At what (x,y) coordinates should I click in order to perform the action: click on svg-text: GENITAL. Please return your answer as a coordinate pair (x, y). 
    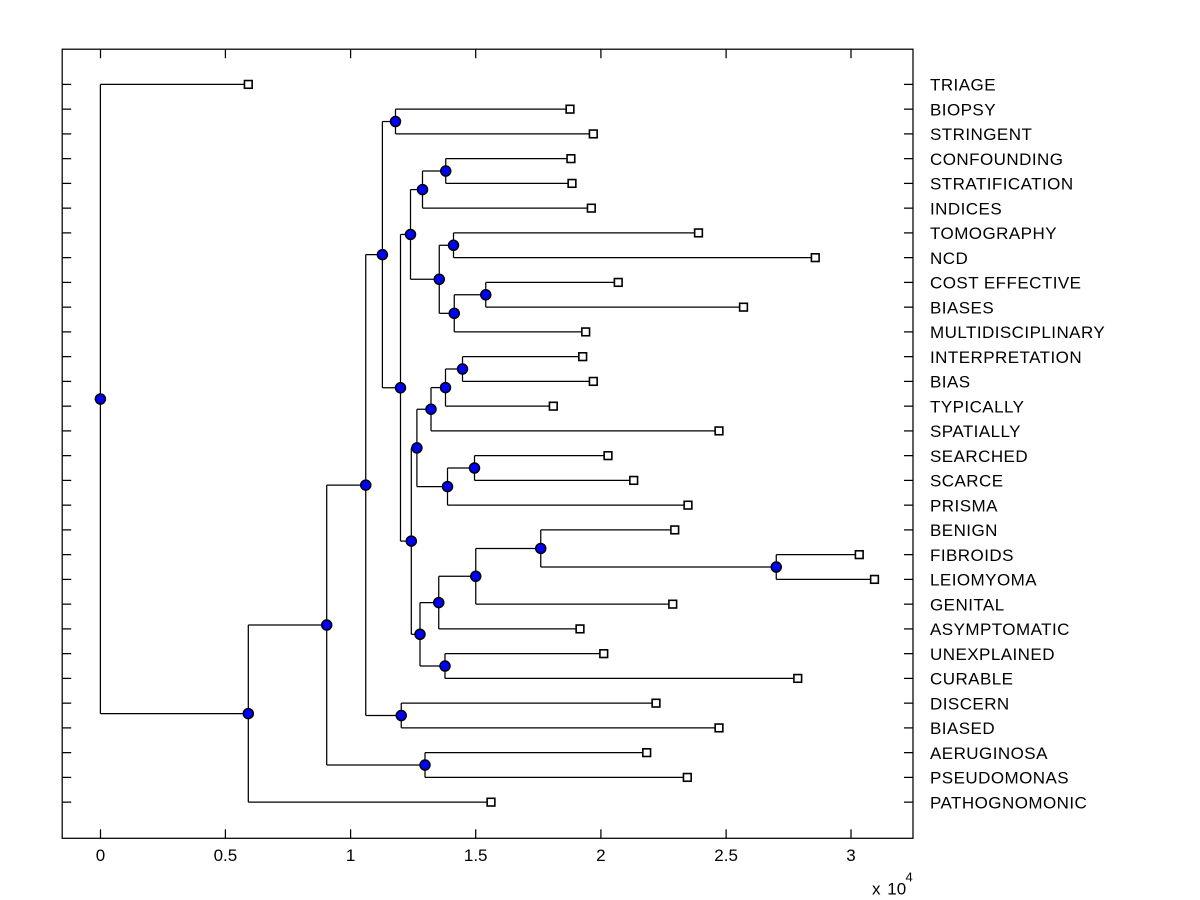
    Looking at the image, I should click on (967, 604).